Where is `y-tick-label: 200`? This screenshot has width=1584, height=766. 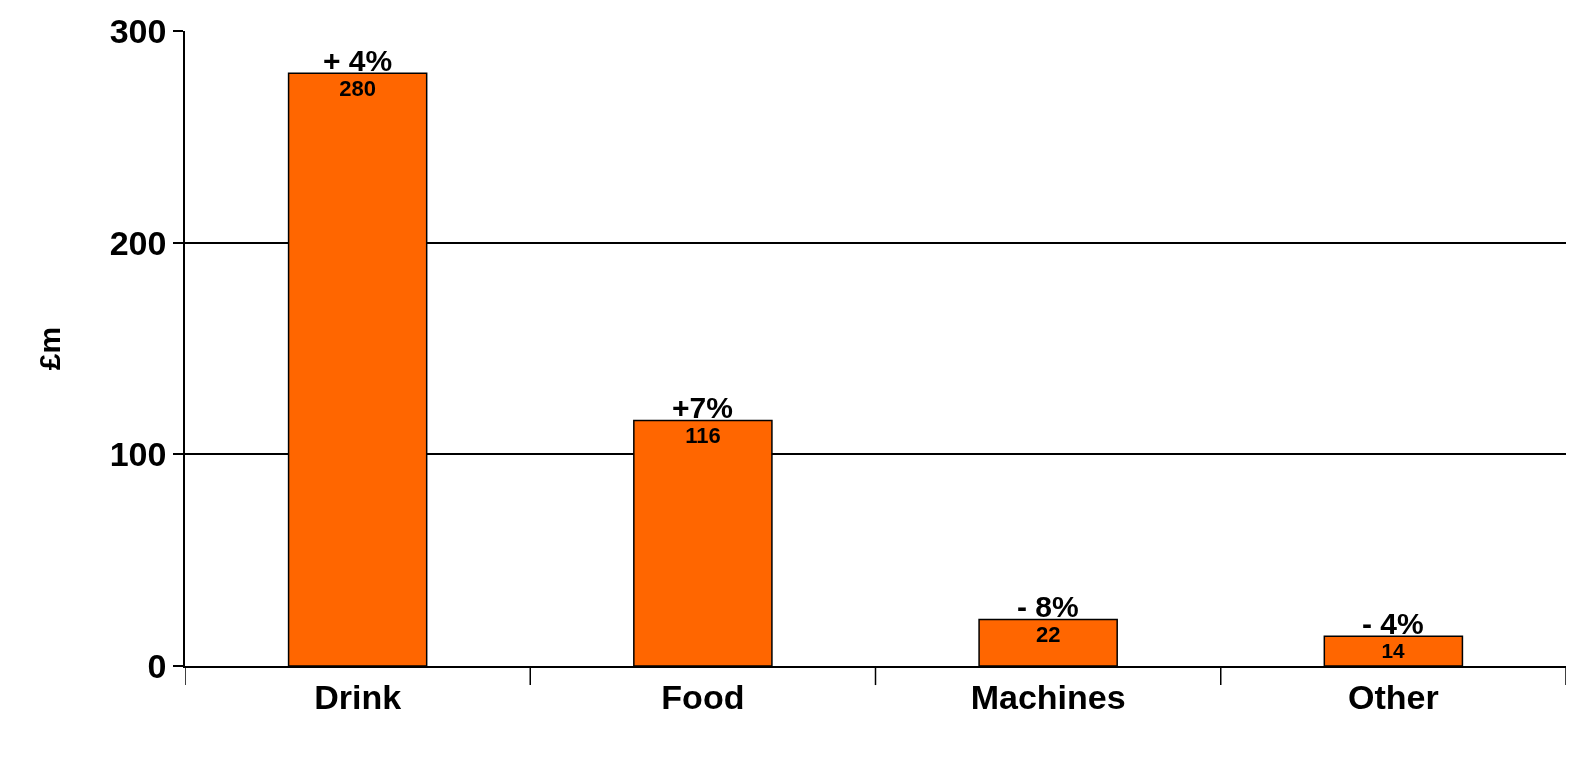
y-tick-label: 200 is located at coordinates (138, 242).